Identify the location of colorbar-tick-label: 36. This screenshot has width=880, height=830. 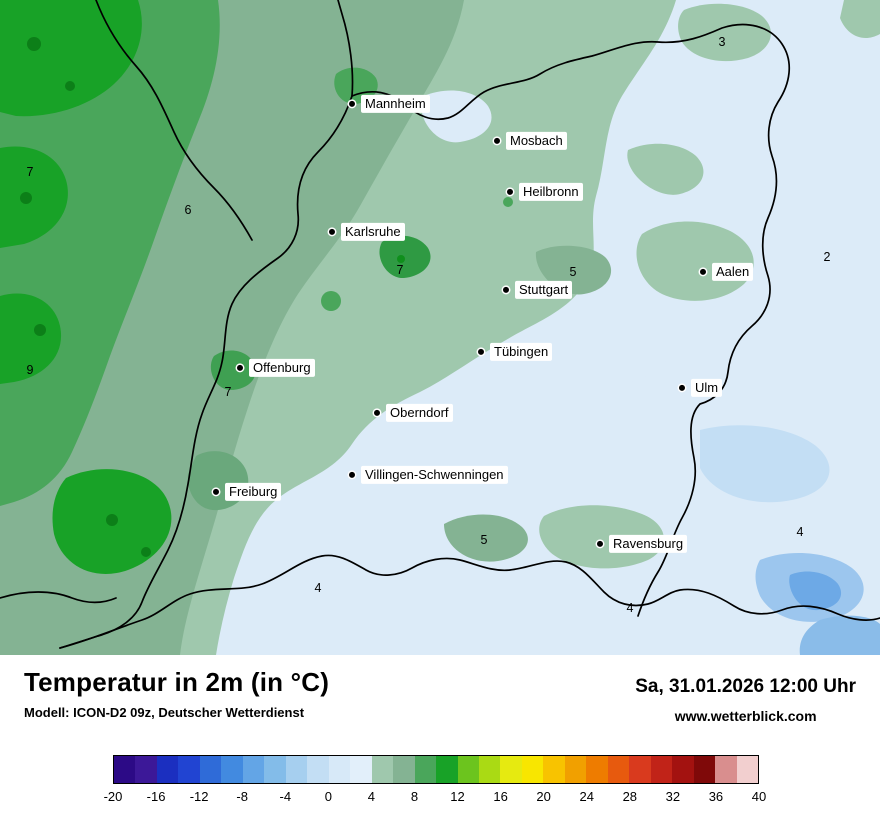
(716, 796).